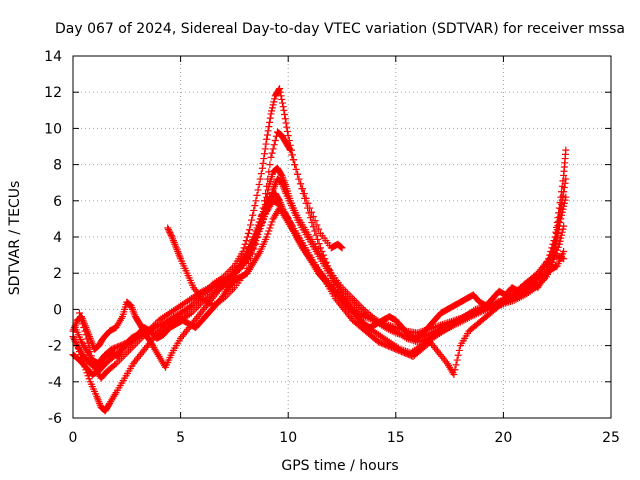  Describe the element at coordinates (57, 238) in the screenshot. I see `y-tick-label: 4` at that location.